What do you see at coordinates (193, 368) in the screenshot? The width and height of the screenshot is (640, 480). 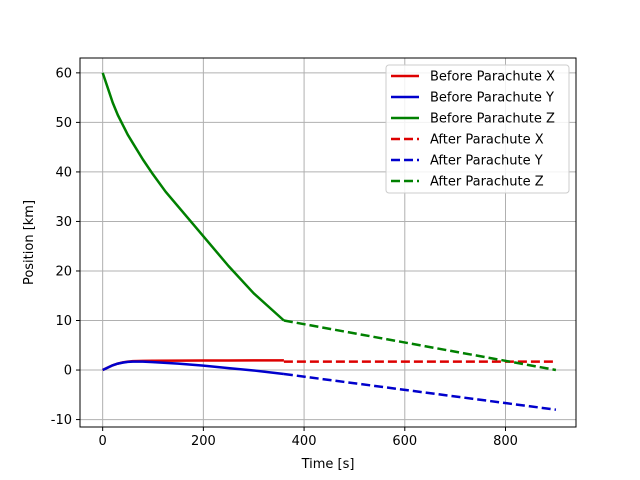 I see `before-parachute-y-line` at bounding box center [193, 368].